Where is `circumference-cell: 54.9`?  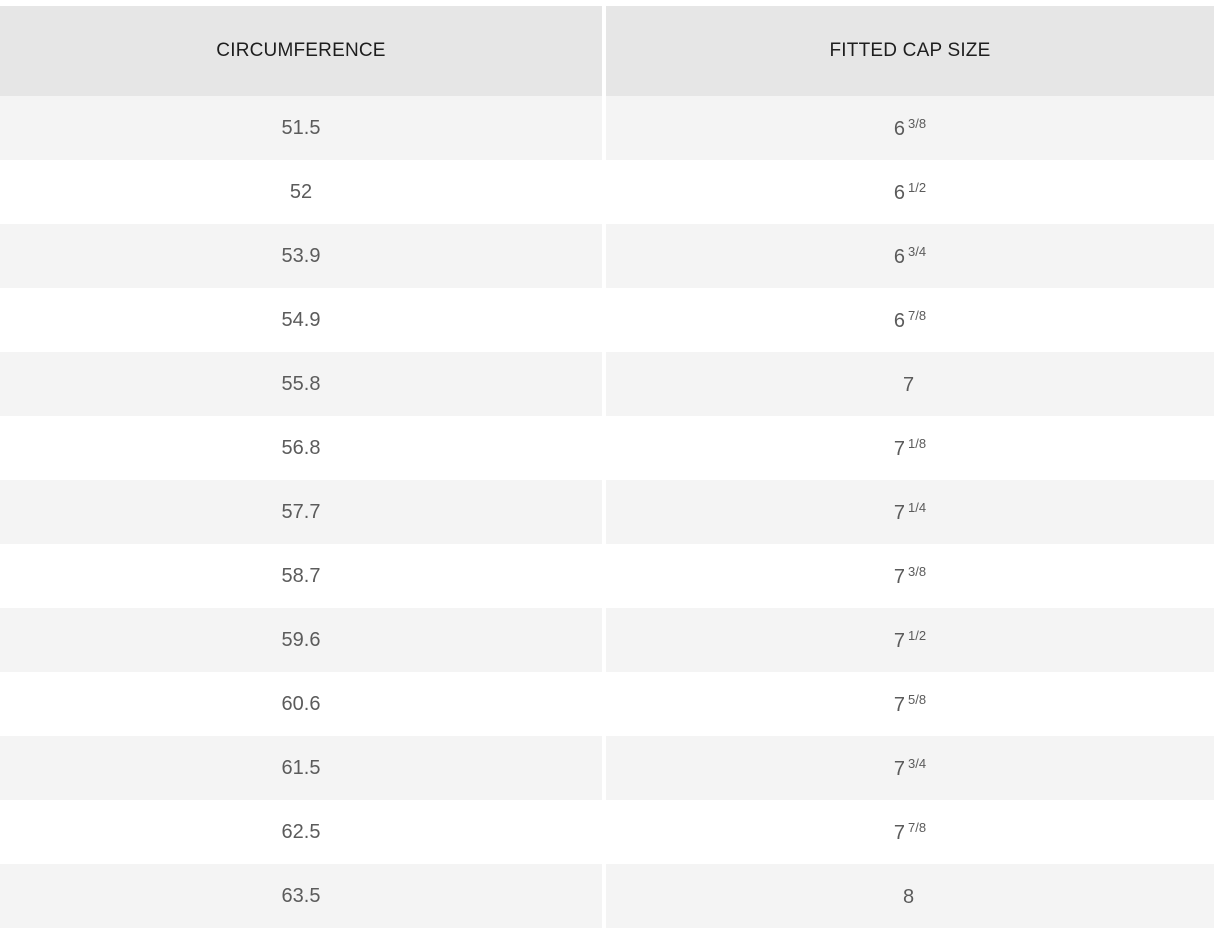
circumference-cell: 54.9 is located at coordinates (303, 320).